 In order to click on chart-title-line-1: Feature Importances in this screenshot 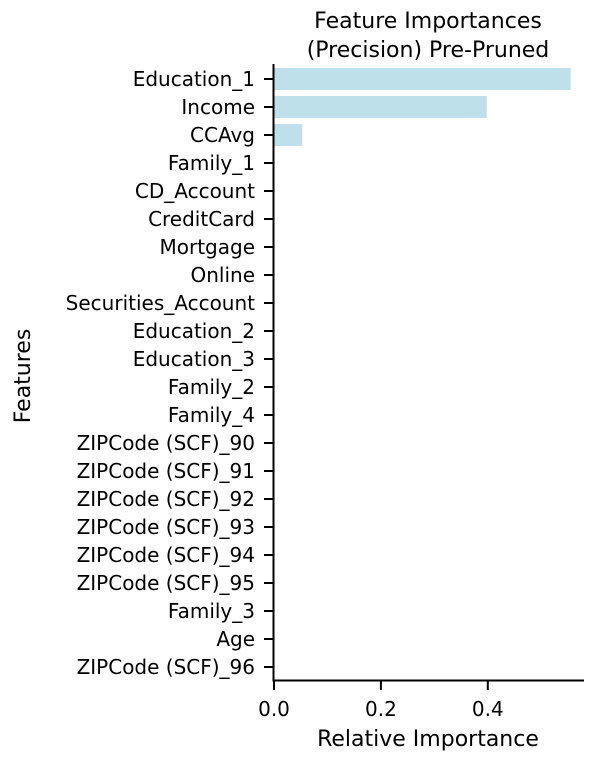, I will do `click(428, 21)`.